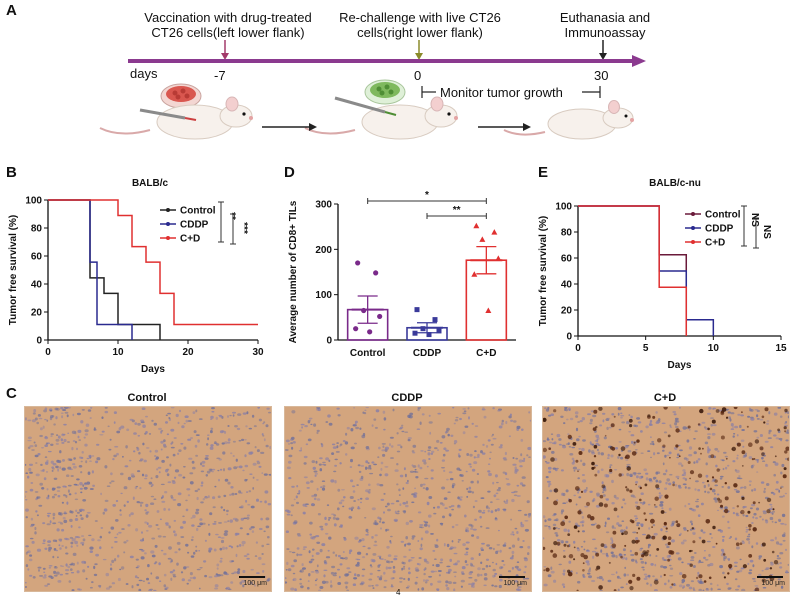  What do you see at coordinates (255, 583) in the screenshot?
I see `scale-label-control: 100 μm` at bounding box center [255, 583].